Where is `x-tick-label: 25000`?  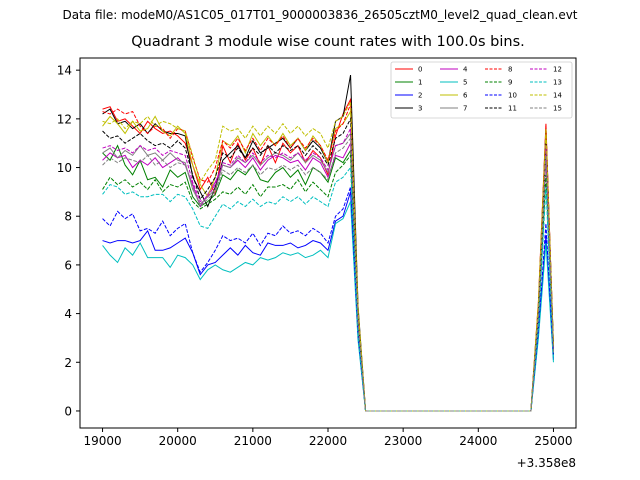
x-tick-label: 25000 is located at coordinates (553, 441).